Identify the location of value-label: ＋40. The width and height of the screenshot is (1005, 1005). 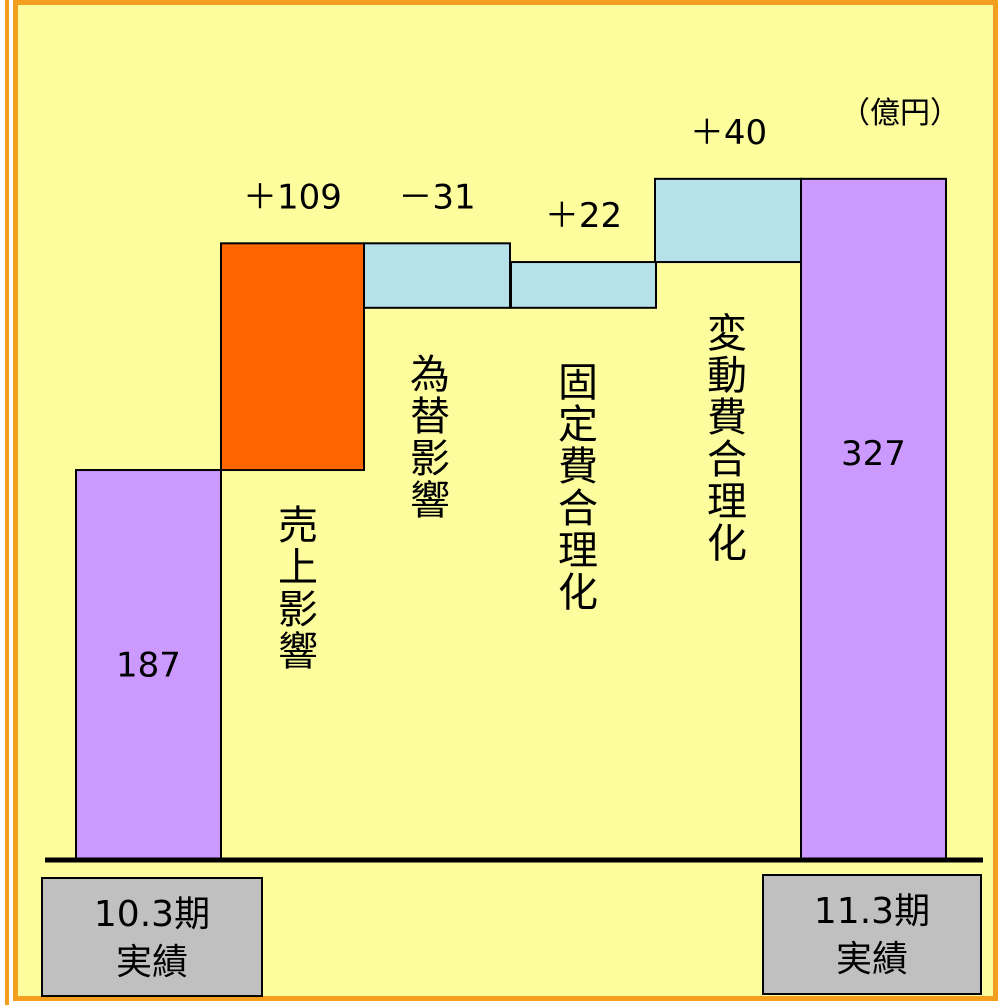
(728, 133).